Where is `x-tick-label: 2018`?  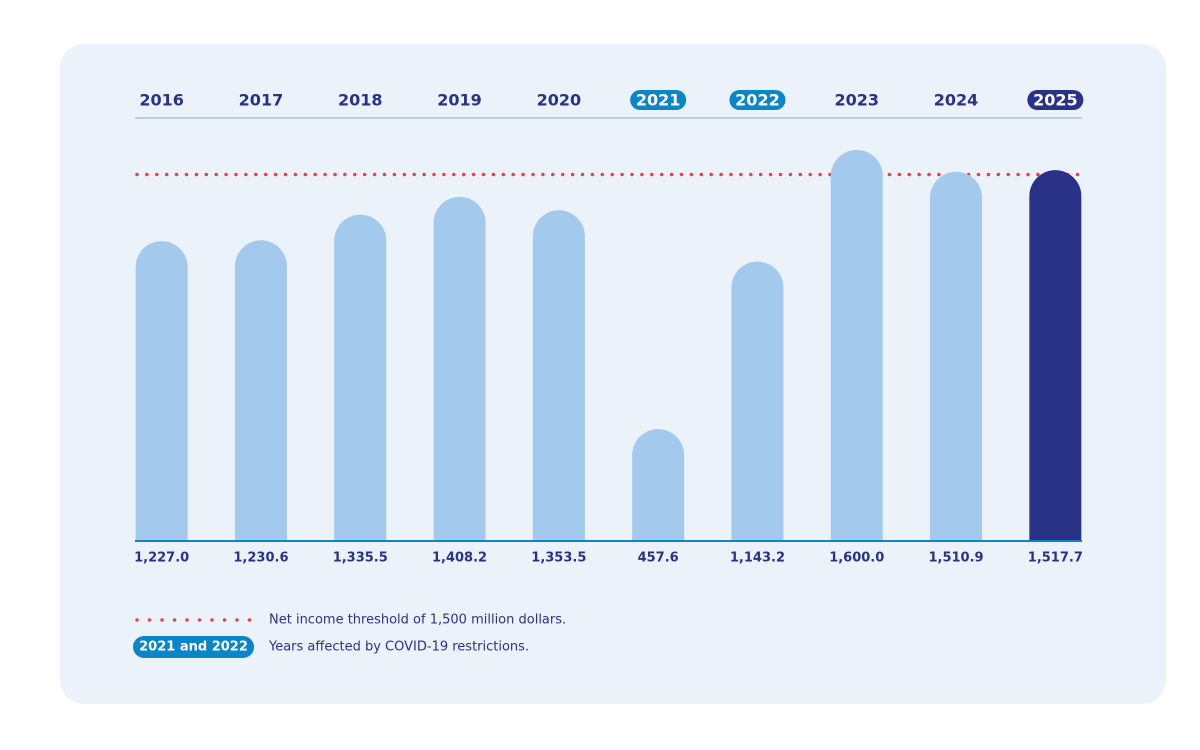
x-tick-label: 2018 is located at coordinates (360, 100).